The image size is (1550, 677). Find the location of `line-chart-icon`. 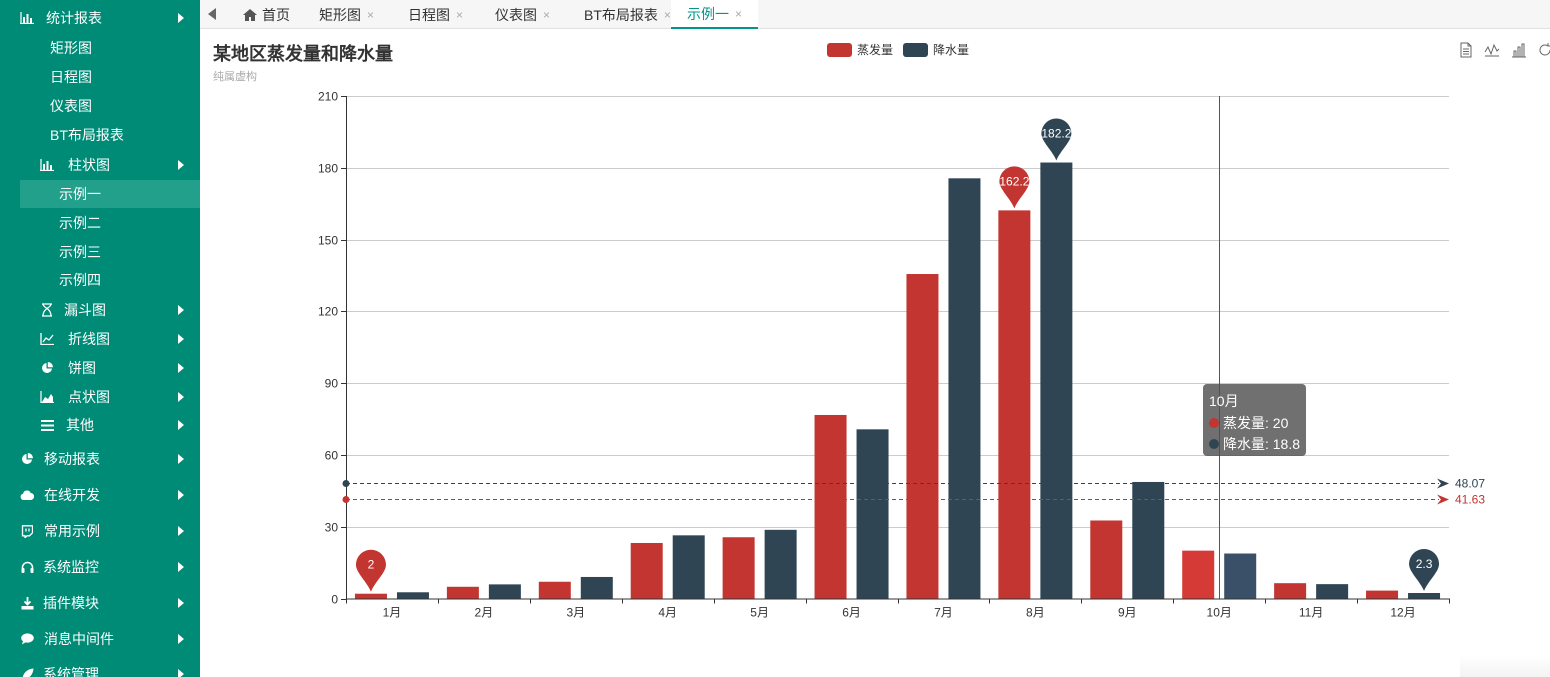

line-chart-icon is located at coordinates (1492, 50).